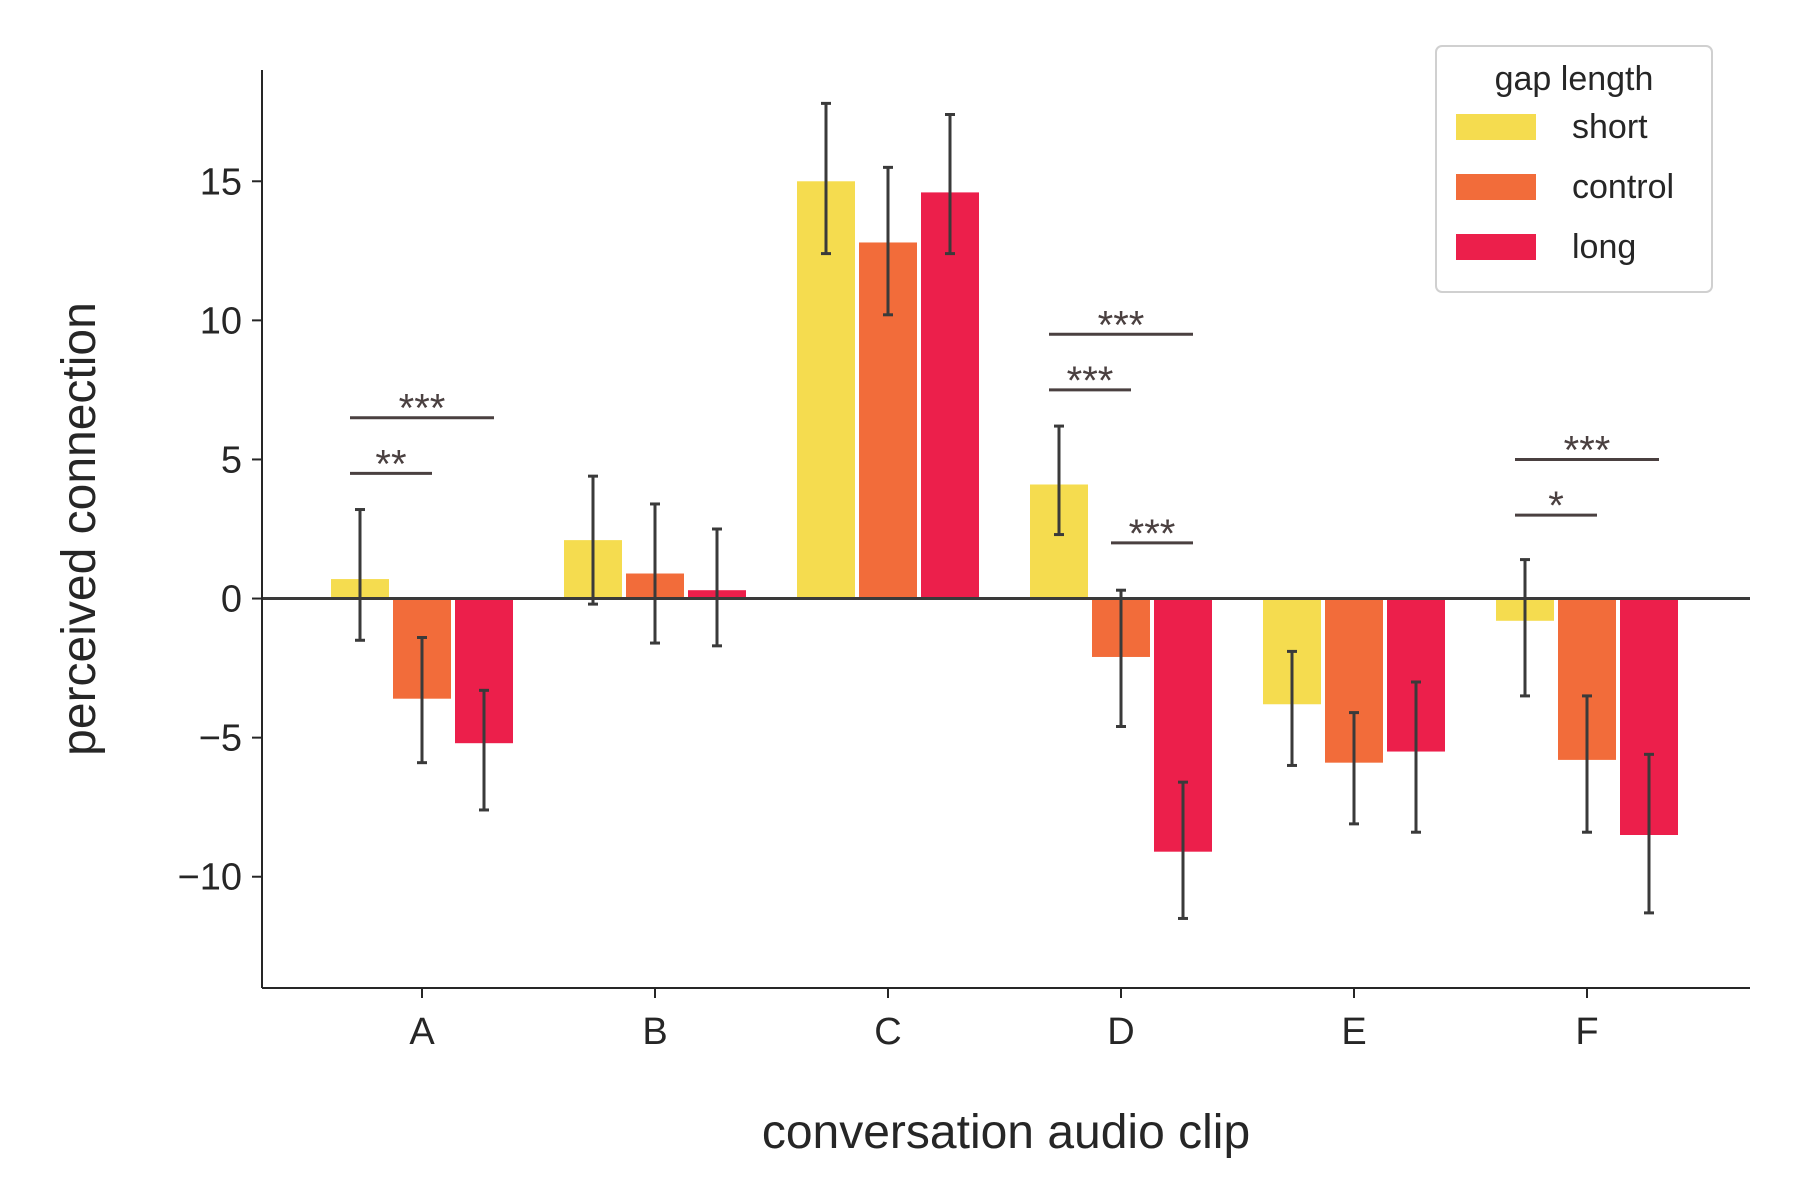 This screenshot has width=1800, height=1200. Describe the element at coordinates (1292, 708) in the screenshot. I see `error-bar-E-short` at that location.